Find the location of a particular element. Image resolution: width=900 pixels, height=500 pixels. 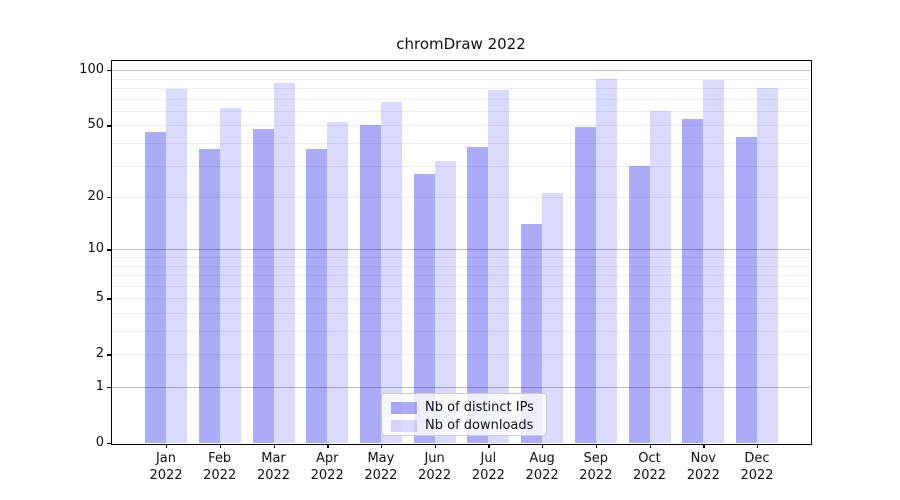

legend-item-downloads: Nb of downloads is located at coordinates (464, 425).